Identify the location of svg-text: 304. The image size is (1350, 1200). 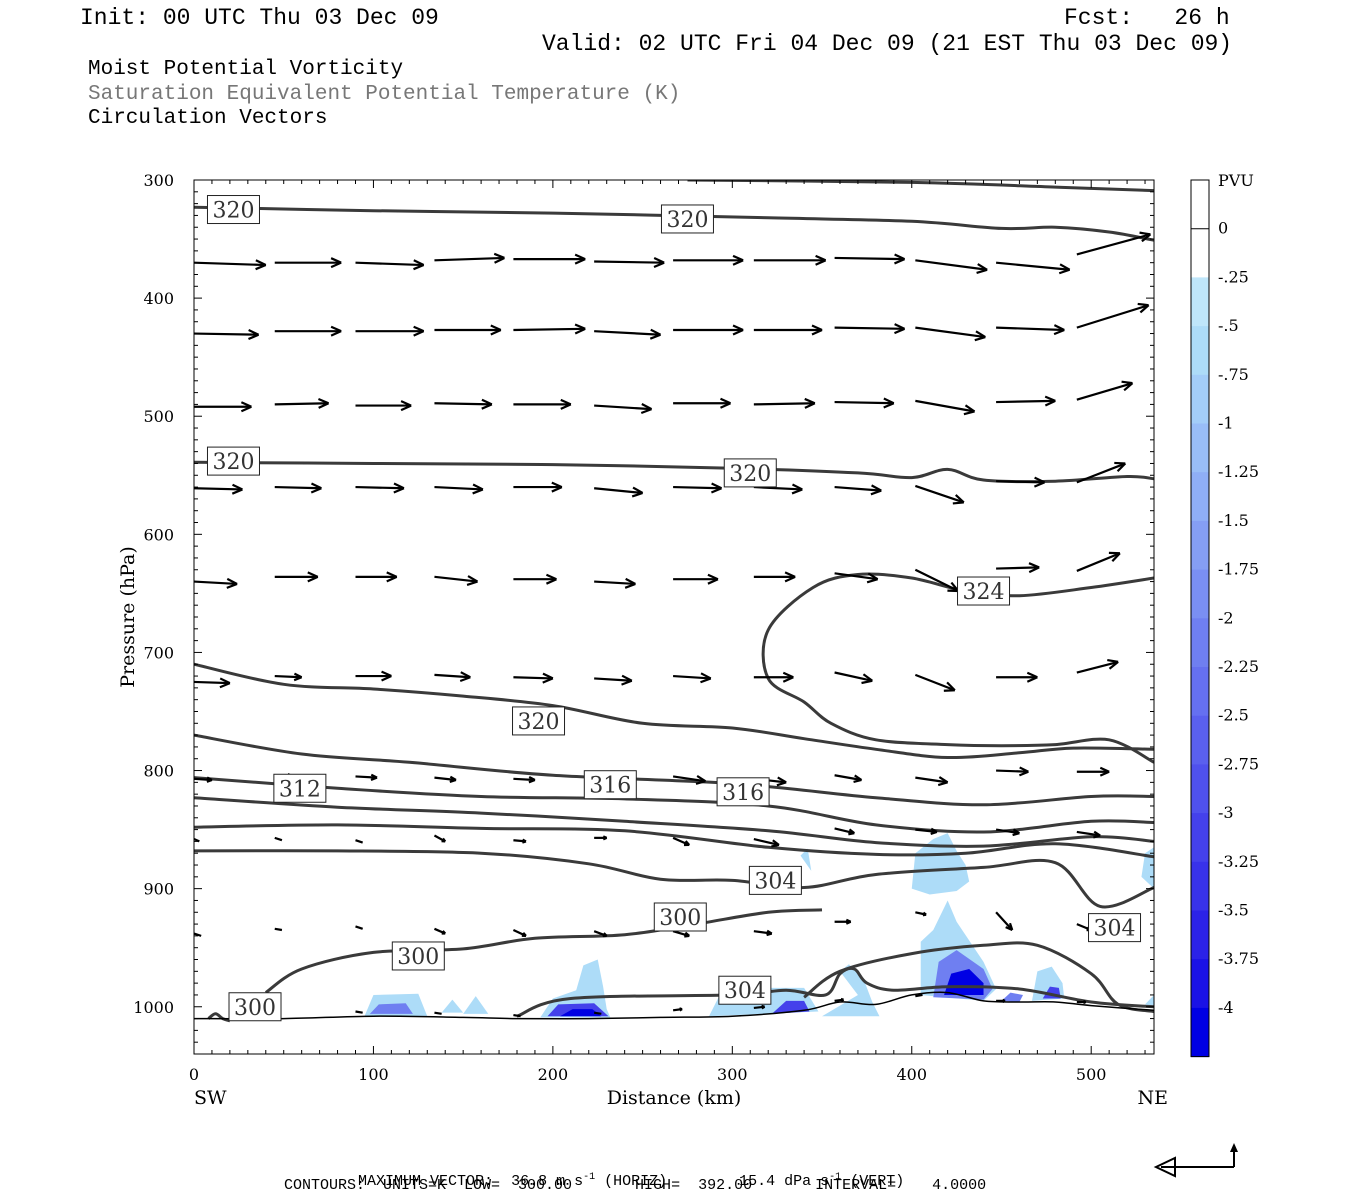
(1115, 929).